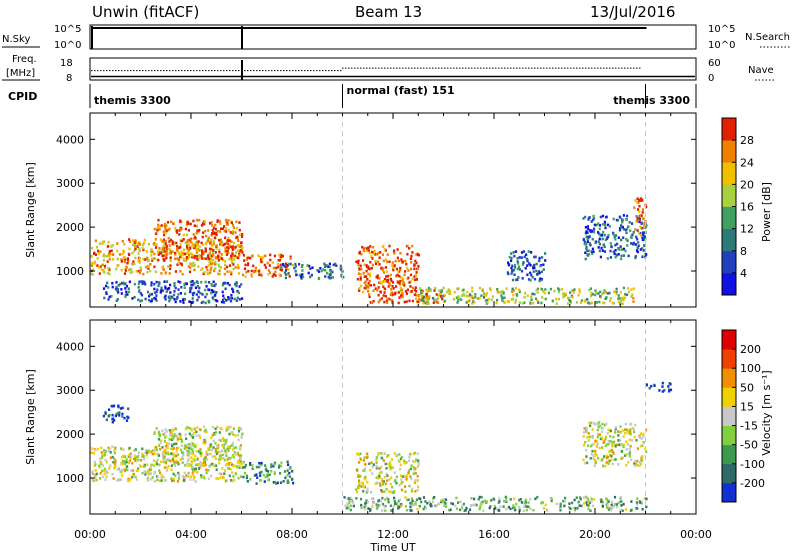 The width and height of the screenshot is (800, 554). What do you see at coordinates (747, 207) in the screenshot?
I see `colorbar-tick-label: 16` at bounding box center [747, 207].